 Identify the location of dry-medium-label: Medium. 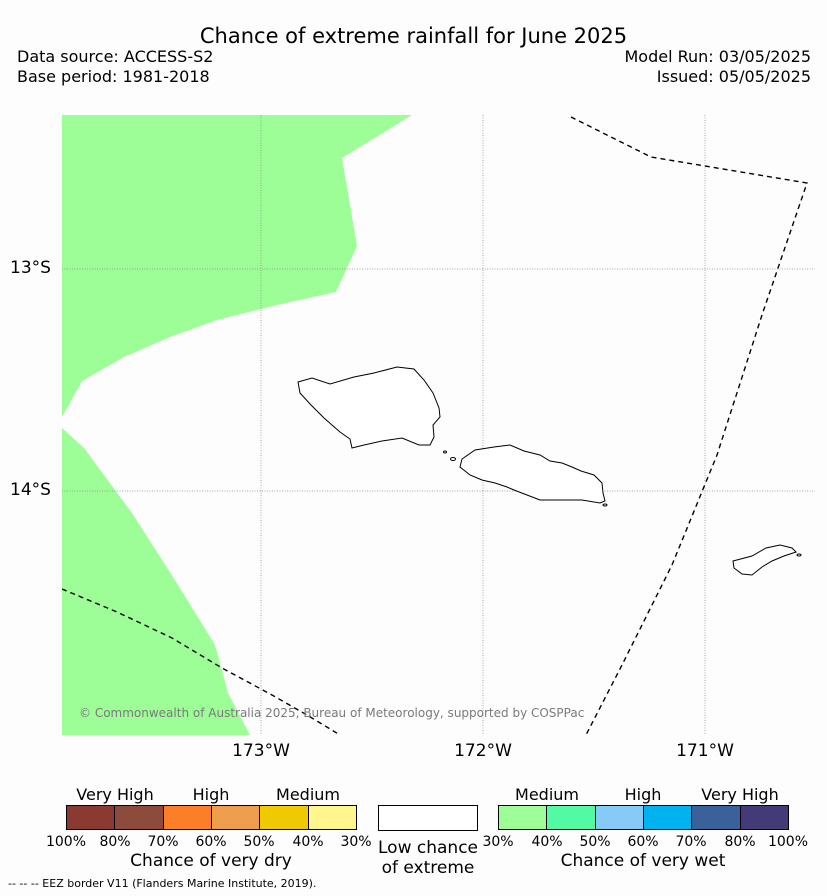
(308, 794).